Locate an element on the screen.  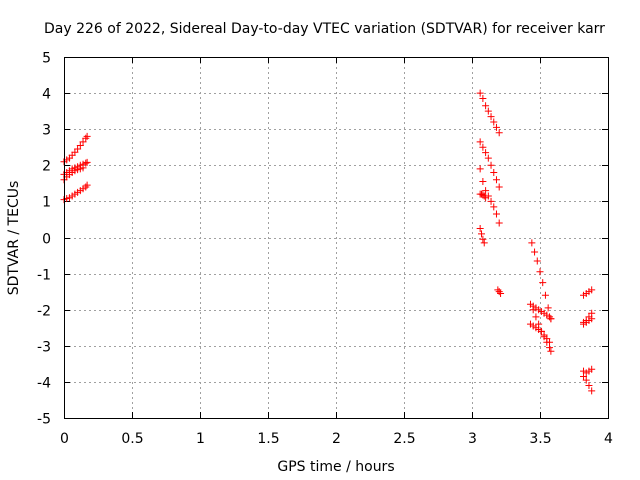
x-tick-label: 0.5 is located at coordinates (132, 439).